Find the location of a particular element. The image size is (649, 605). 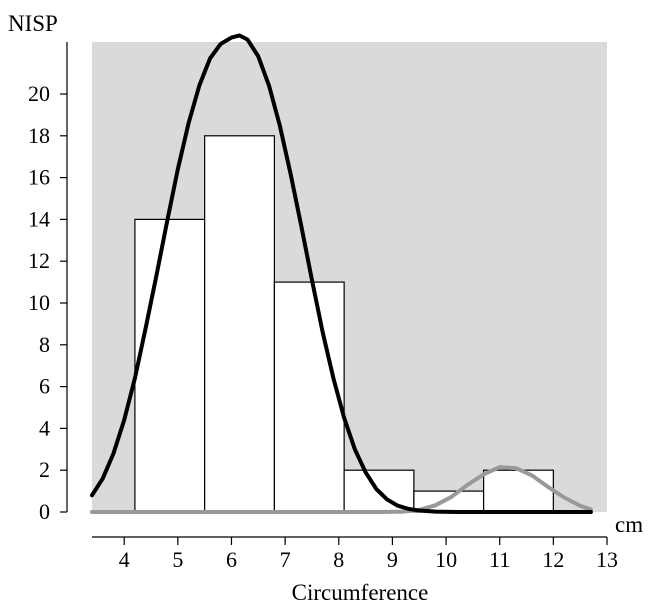

fitted-curve is located at coordinates (341, 489).